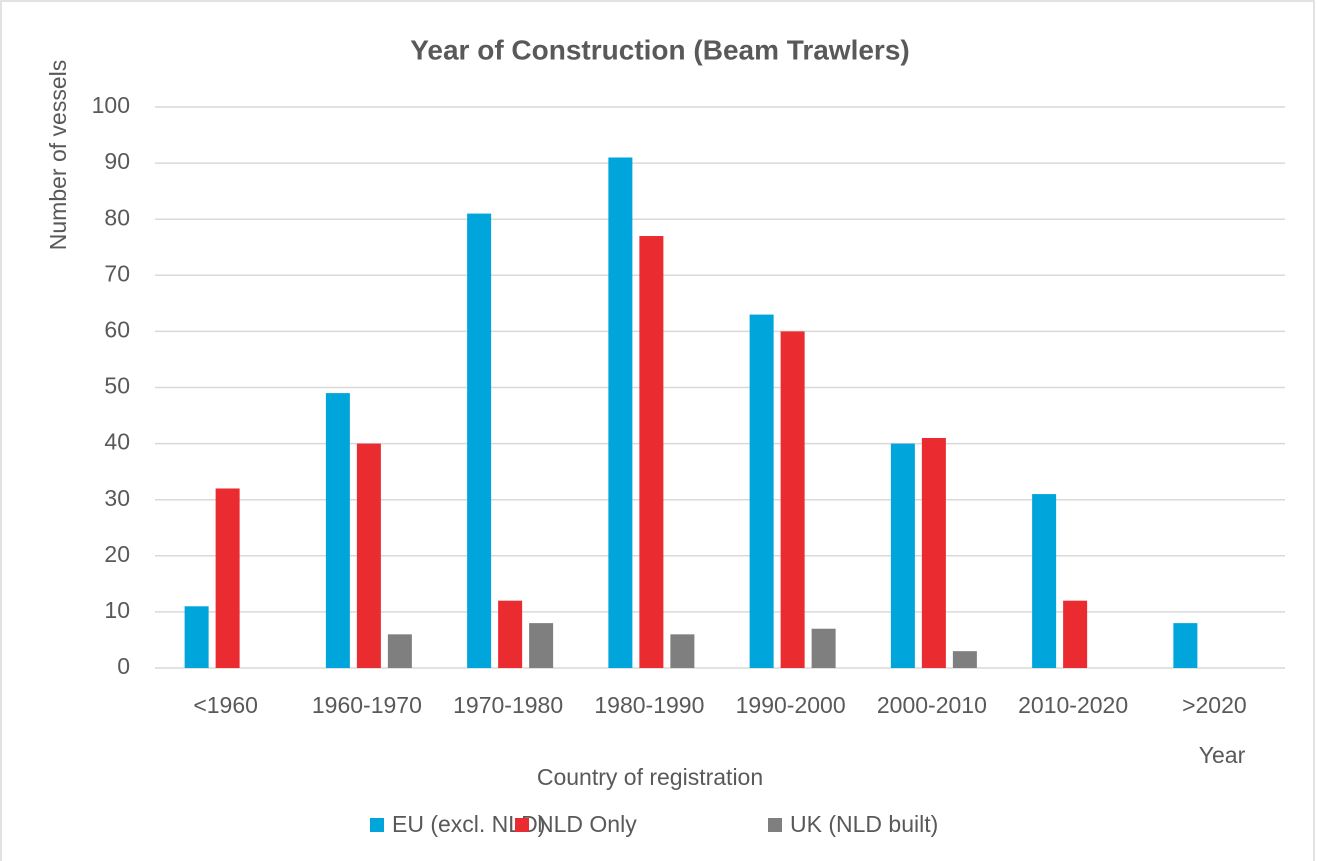 The image size is (1317, 861). What do you see at coordinates (117, 217) in the screenshot?
I see `y-tick-label: 80` at bounding box center [117, 217].